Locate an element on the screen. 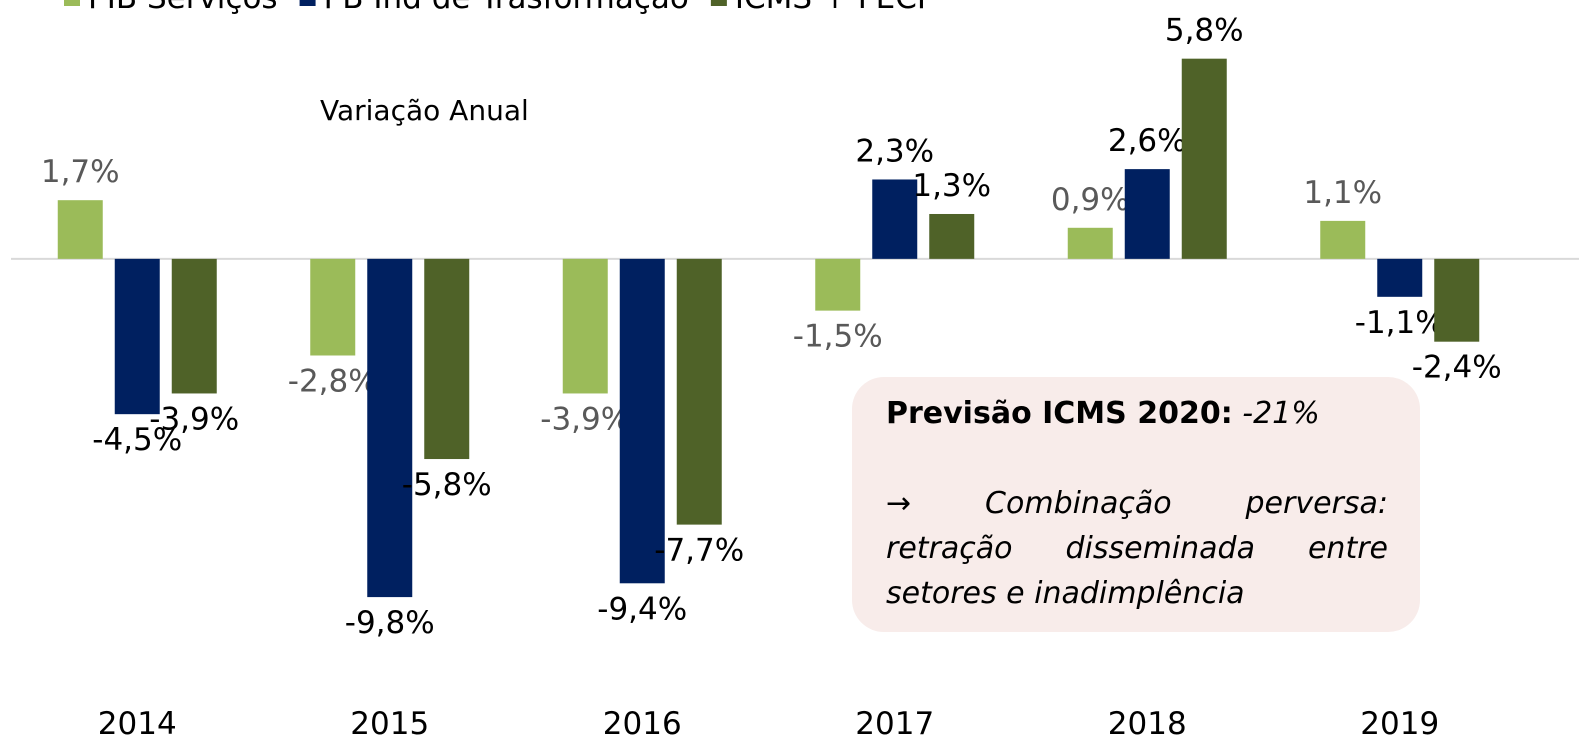  data-label: 1,7% is located at coordinates (80, 172).